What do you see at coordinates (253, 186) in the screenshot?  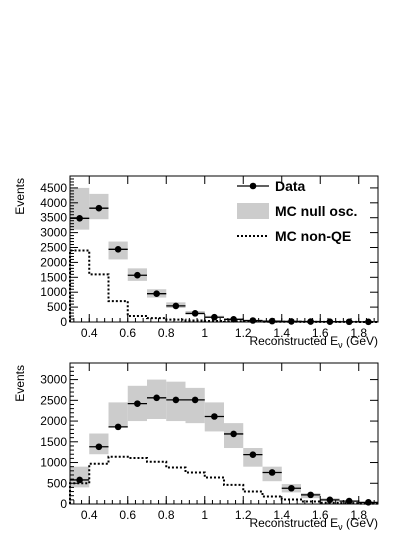 I see `legend-data-marker` at bounding box center [253, 186].